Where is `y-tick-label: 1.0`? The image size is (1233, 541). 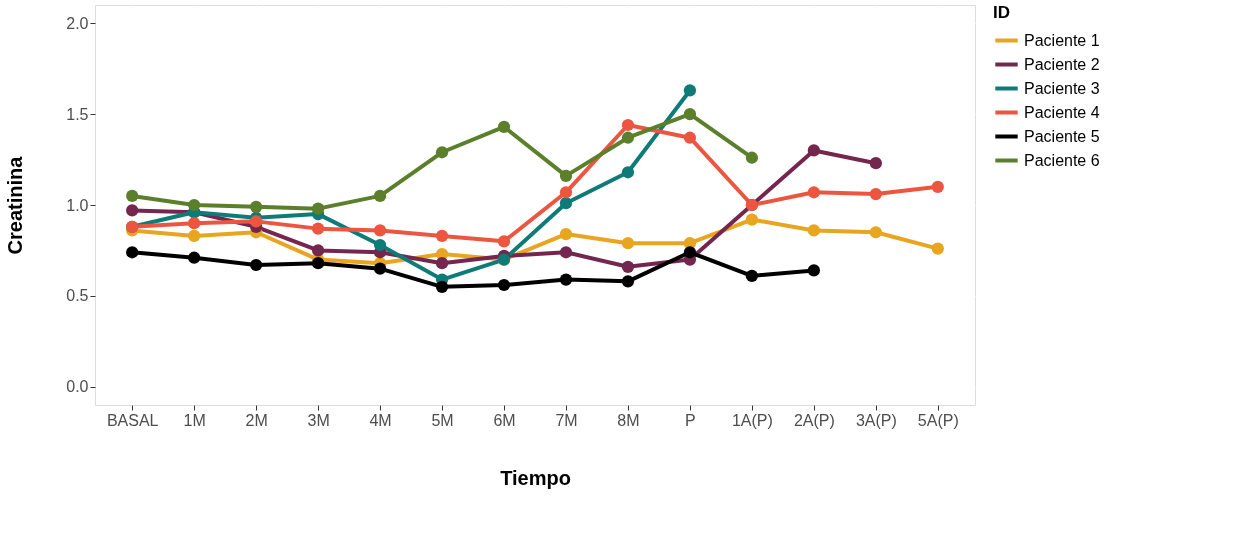 y-tick-label: 1.0 is located at coordinates (77, 205).